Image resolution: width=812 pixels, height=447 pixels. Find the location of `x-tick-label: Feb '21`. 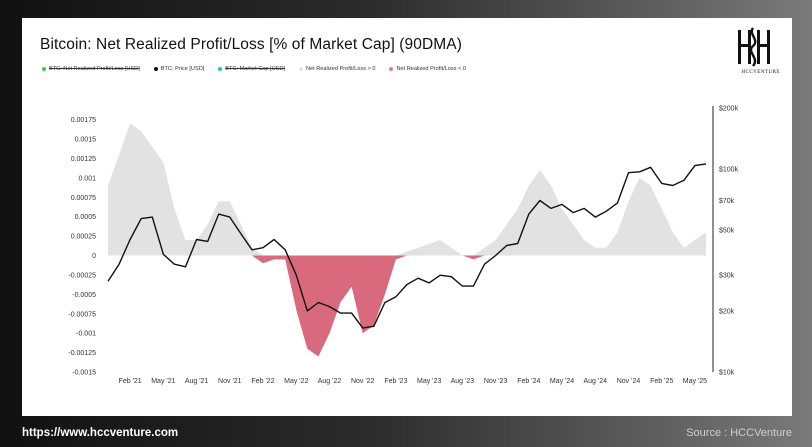

x-tick-label: Feb '21 is located at coordinates (130, 381).